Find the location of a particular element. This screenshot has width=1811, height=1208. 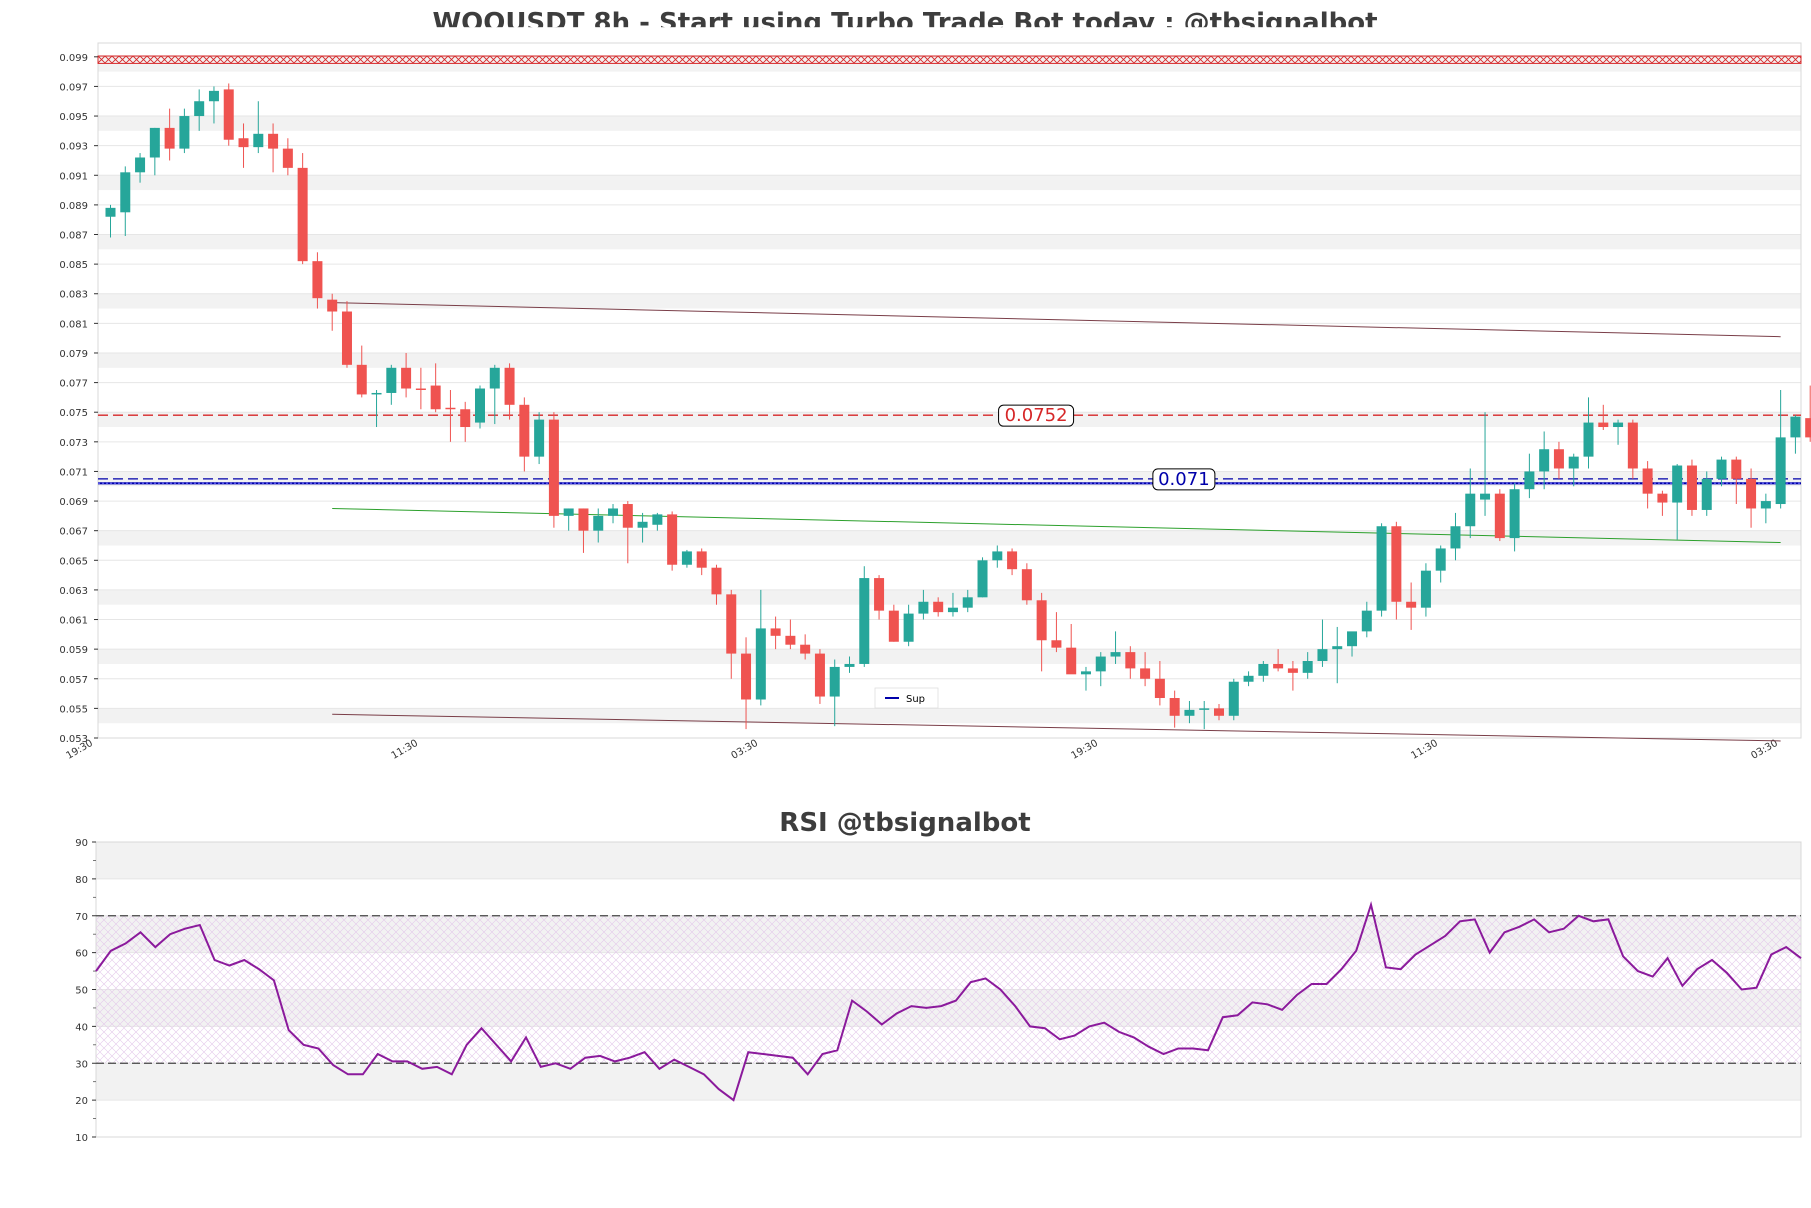

price-y-tick-label: 0.069 is located at coordinates (73, 502).